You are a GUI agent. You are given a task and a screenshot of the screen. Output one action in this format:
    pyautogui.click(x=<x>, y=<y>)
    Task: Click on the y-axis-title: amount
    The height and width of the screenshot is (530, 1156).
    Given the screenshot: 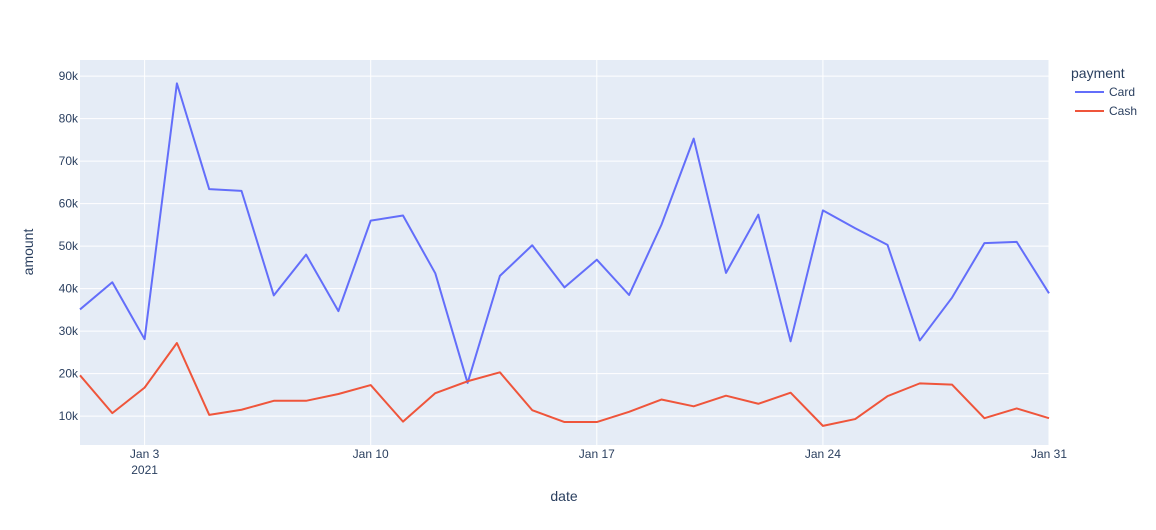 What is the action you would take?
    pyautogui.click(x=28, y=252)
    